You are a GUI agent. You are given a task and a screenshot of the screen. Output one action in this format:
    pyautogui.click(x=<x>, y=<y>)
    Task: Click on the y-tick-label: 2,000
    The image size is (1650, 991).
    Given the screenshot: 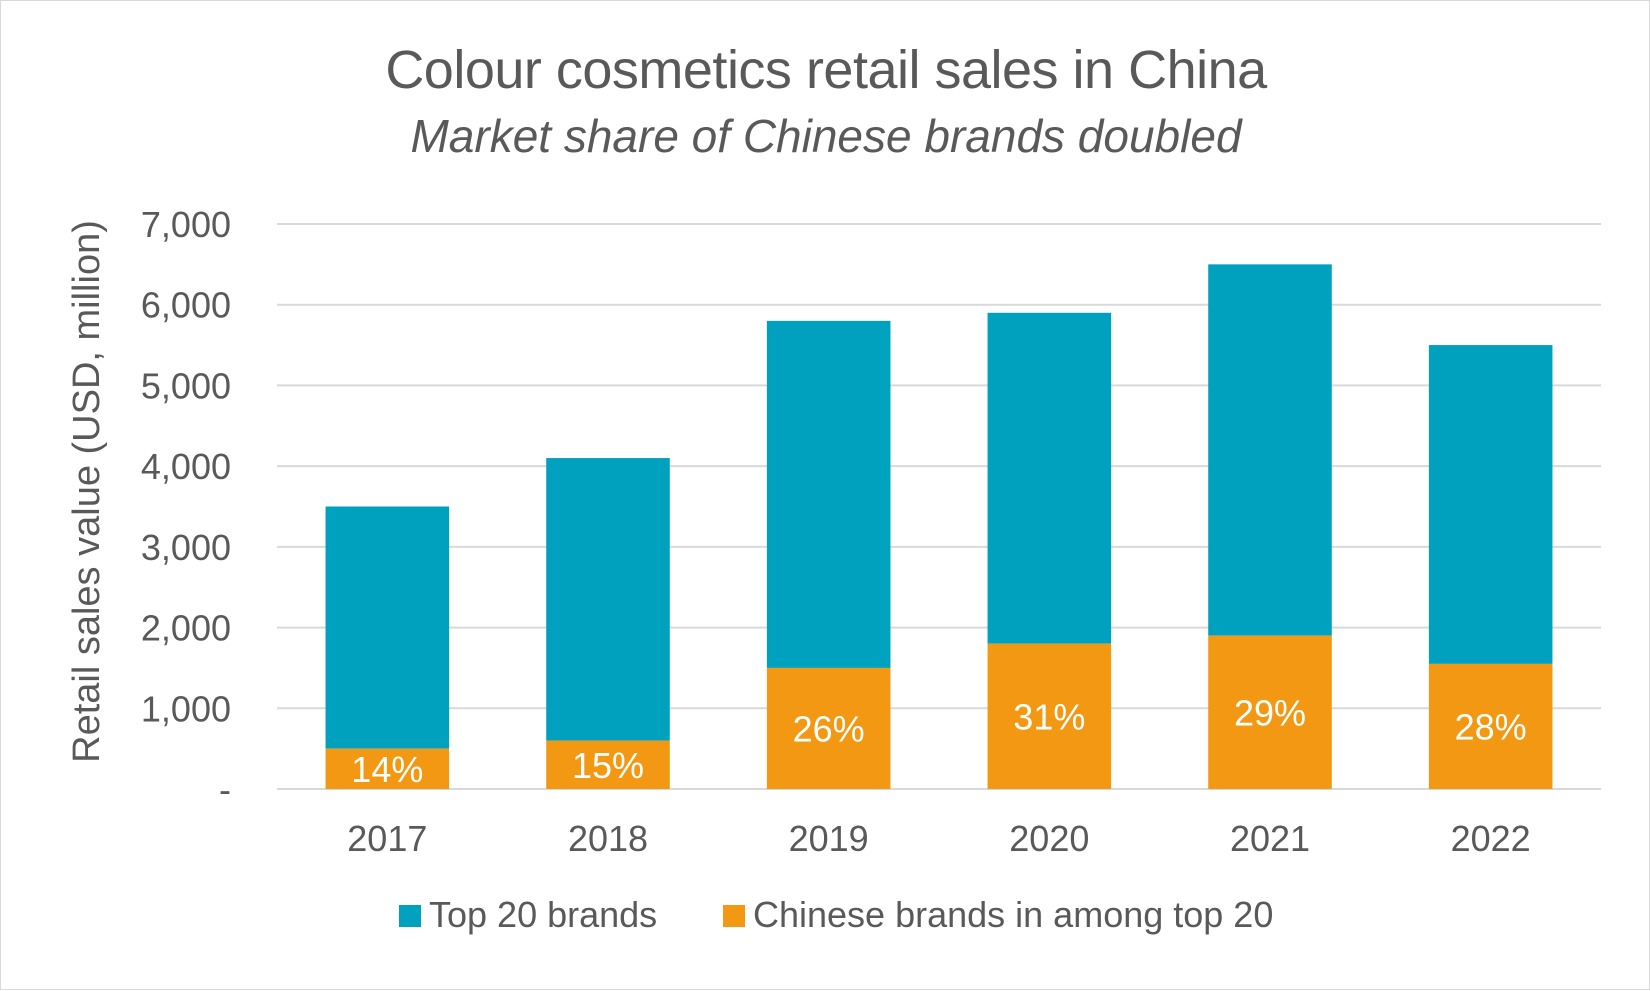 What is the action you would take?
    pyautogui.click(x=186, y=628)
    